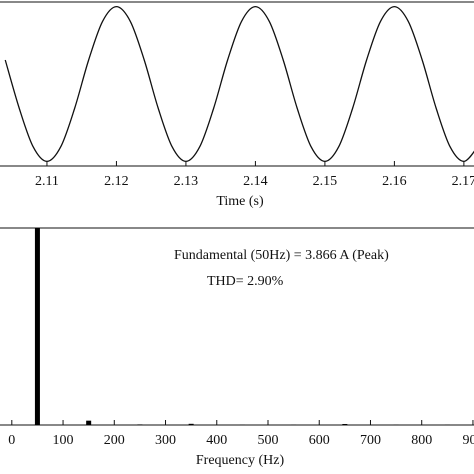  What do you see at coordinates (47, 181) in the screenshot?
I see `x-tick-label: 2.11` at bounding box center [47, 181].